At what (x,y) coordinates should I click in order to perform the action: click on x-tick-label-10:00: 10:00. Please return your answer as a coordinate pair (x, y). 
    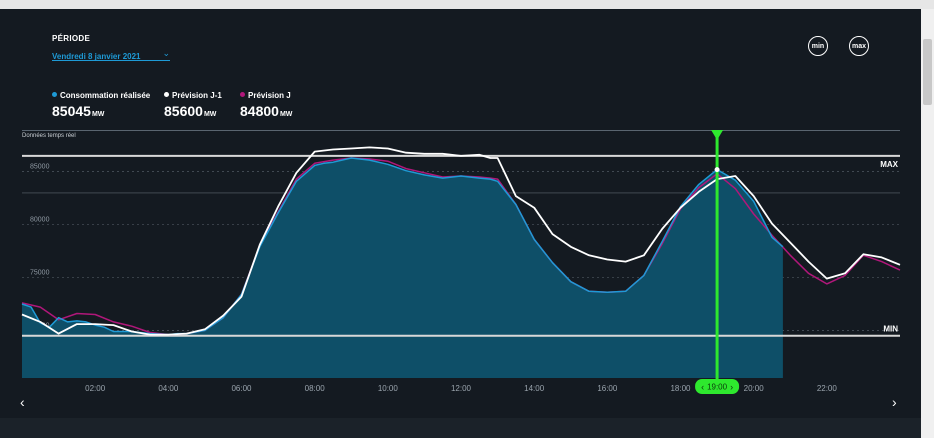
    Looking at the image, I should click on (388, 388).